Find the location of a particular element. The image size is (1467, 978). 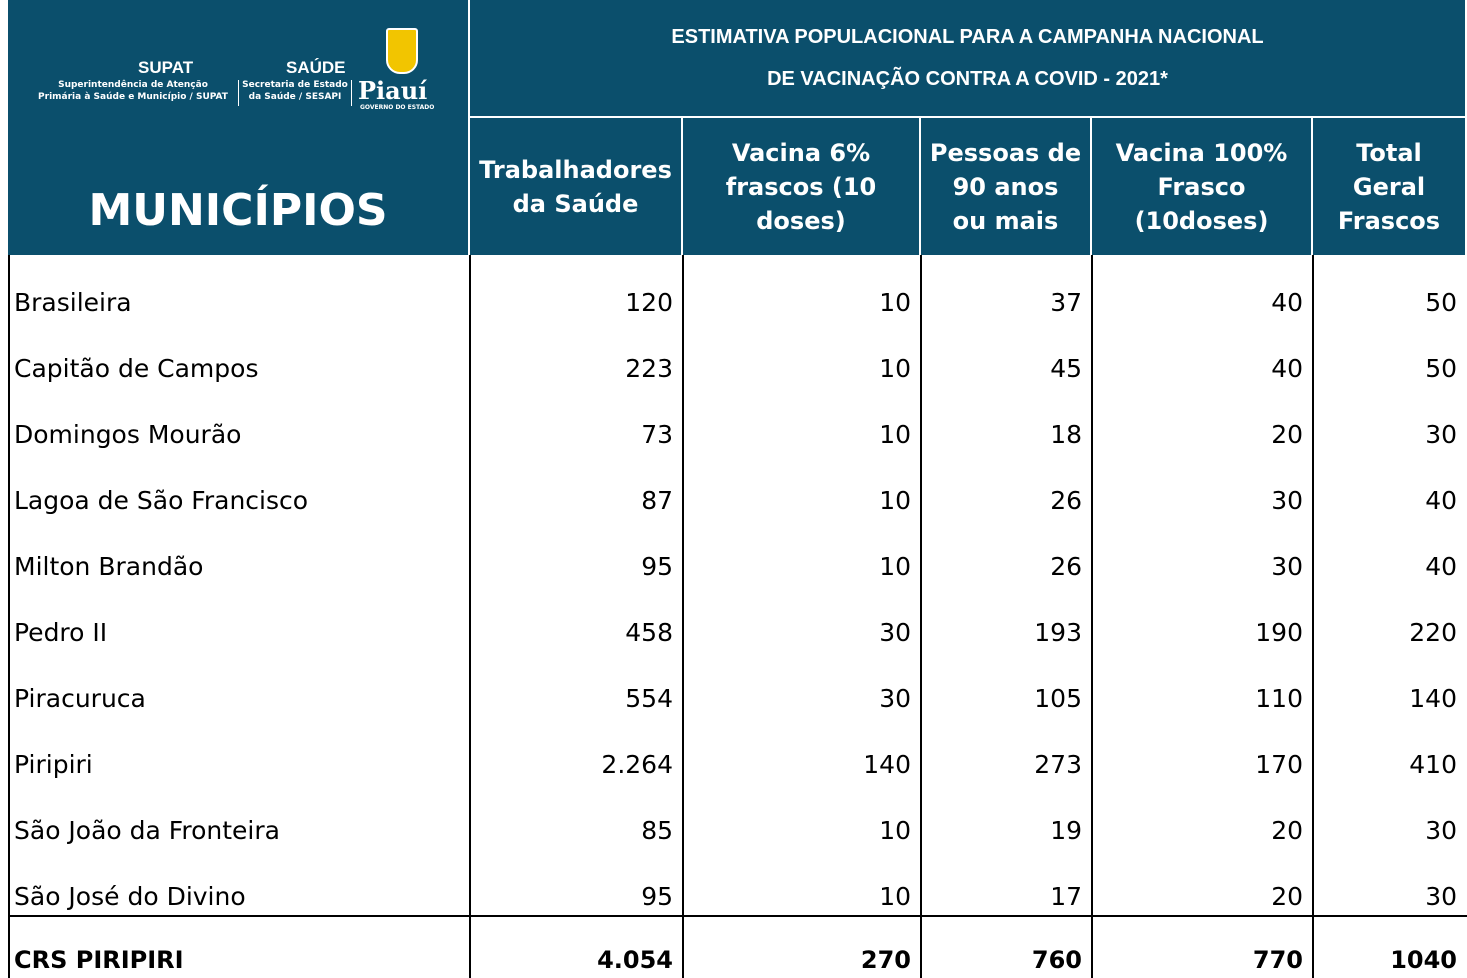

cell-value: 170 is located at coordinates (1279, 764).